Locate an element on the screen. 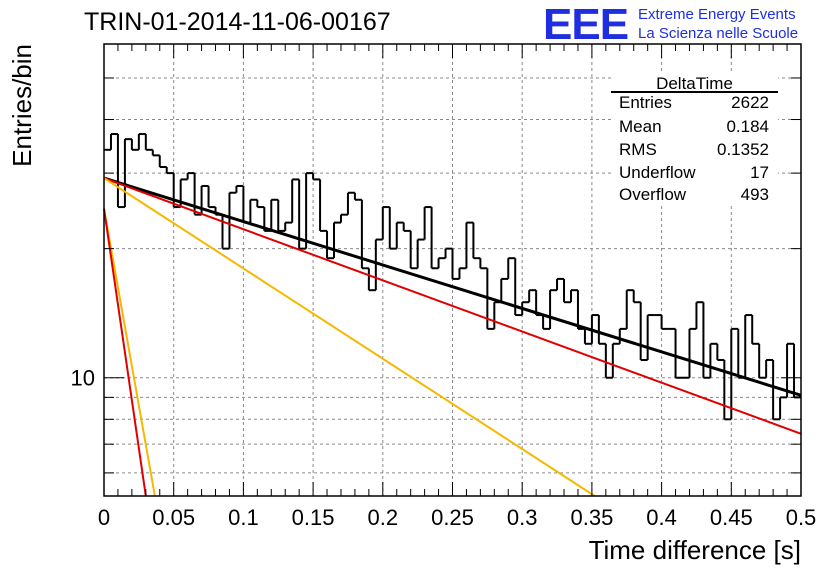 The height and width of the screenshot is (572, 836). x-tick-label: 0.2 is located at coordinates (383, 517).